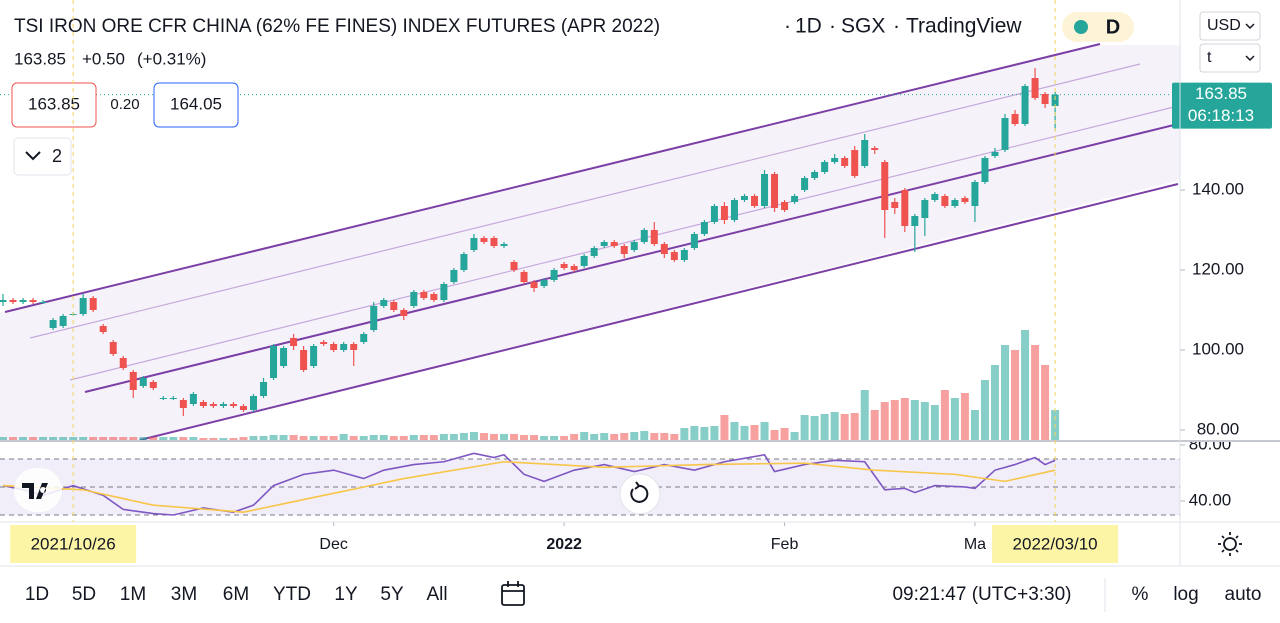 The height and width of the screenshot is (623, 1280). Describe the element at coordinates (292, 594) in the screenshot. I see `range-button: YTD` at that location.